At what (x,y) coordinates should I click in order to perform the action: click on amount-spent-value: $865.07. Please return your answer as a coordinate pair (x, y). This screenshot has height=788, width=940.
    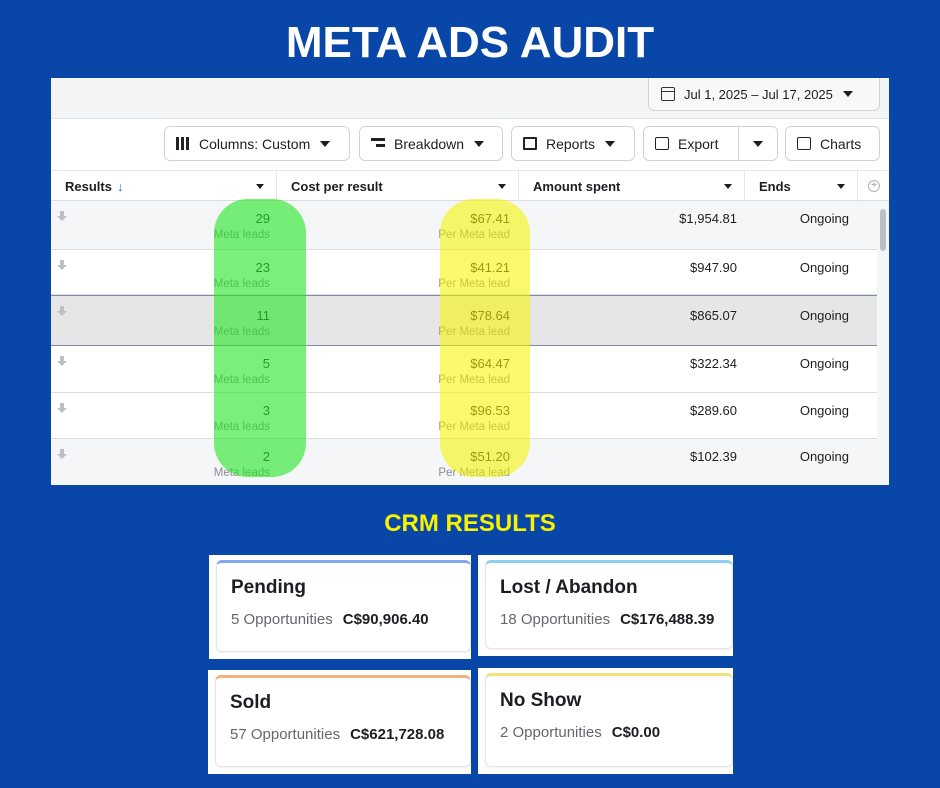
    Looking at the image, I should click on (713, 315).